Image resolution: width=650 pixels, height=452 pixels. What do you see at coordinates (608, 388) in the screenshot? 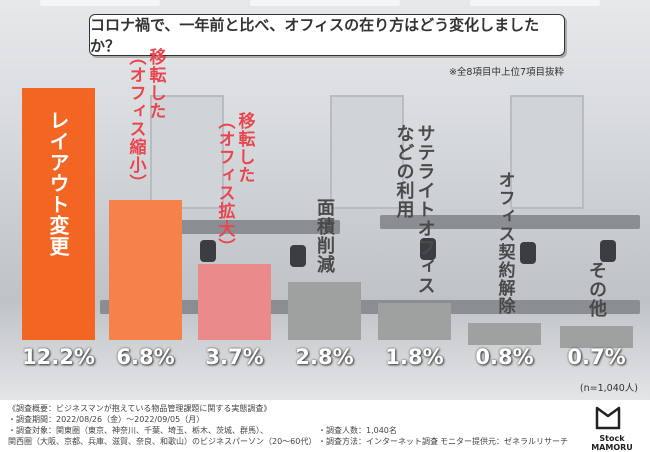
I see `sample-size: (n=1,040人)` at bounding box center [608, 388].